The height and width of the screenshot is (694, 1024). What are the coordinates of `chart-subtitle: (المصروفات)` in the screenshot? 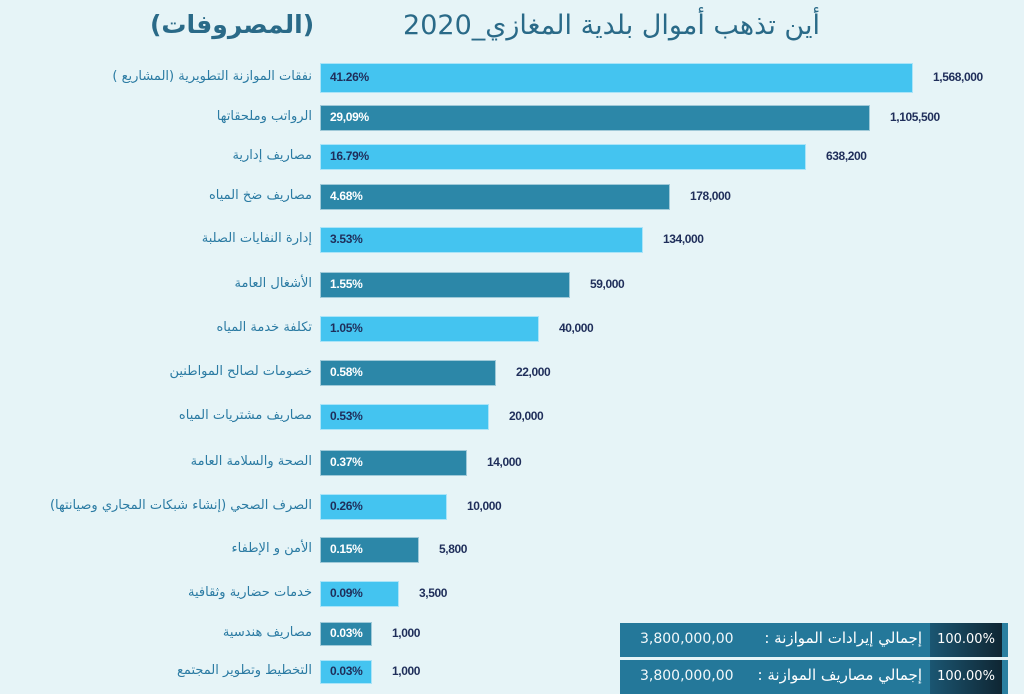 It's located at (232, 24).